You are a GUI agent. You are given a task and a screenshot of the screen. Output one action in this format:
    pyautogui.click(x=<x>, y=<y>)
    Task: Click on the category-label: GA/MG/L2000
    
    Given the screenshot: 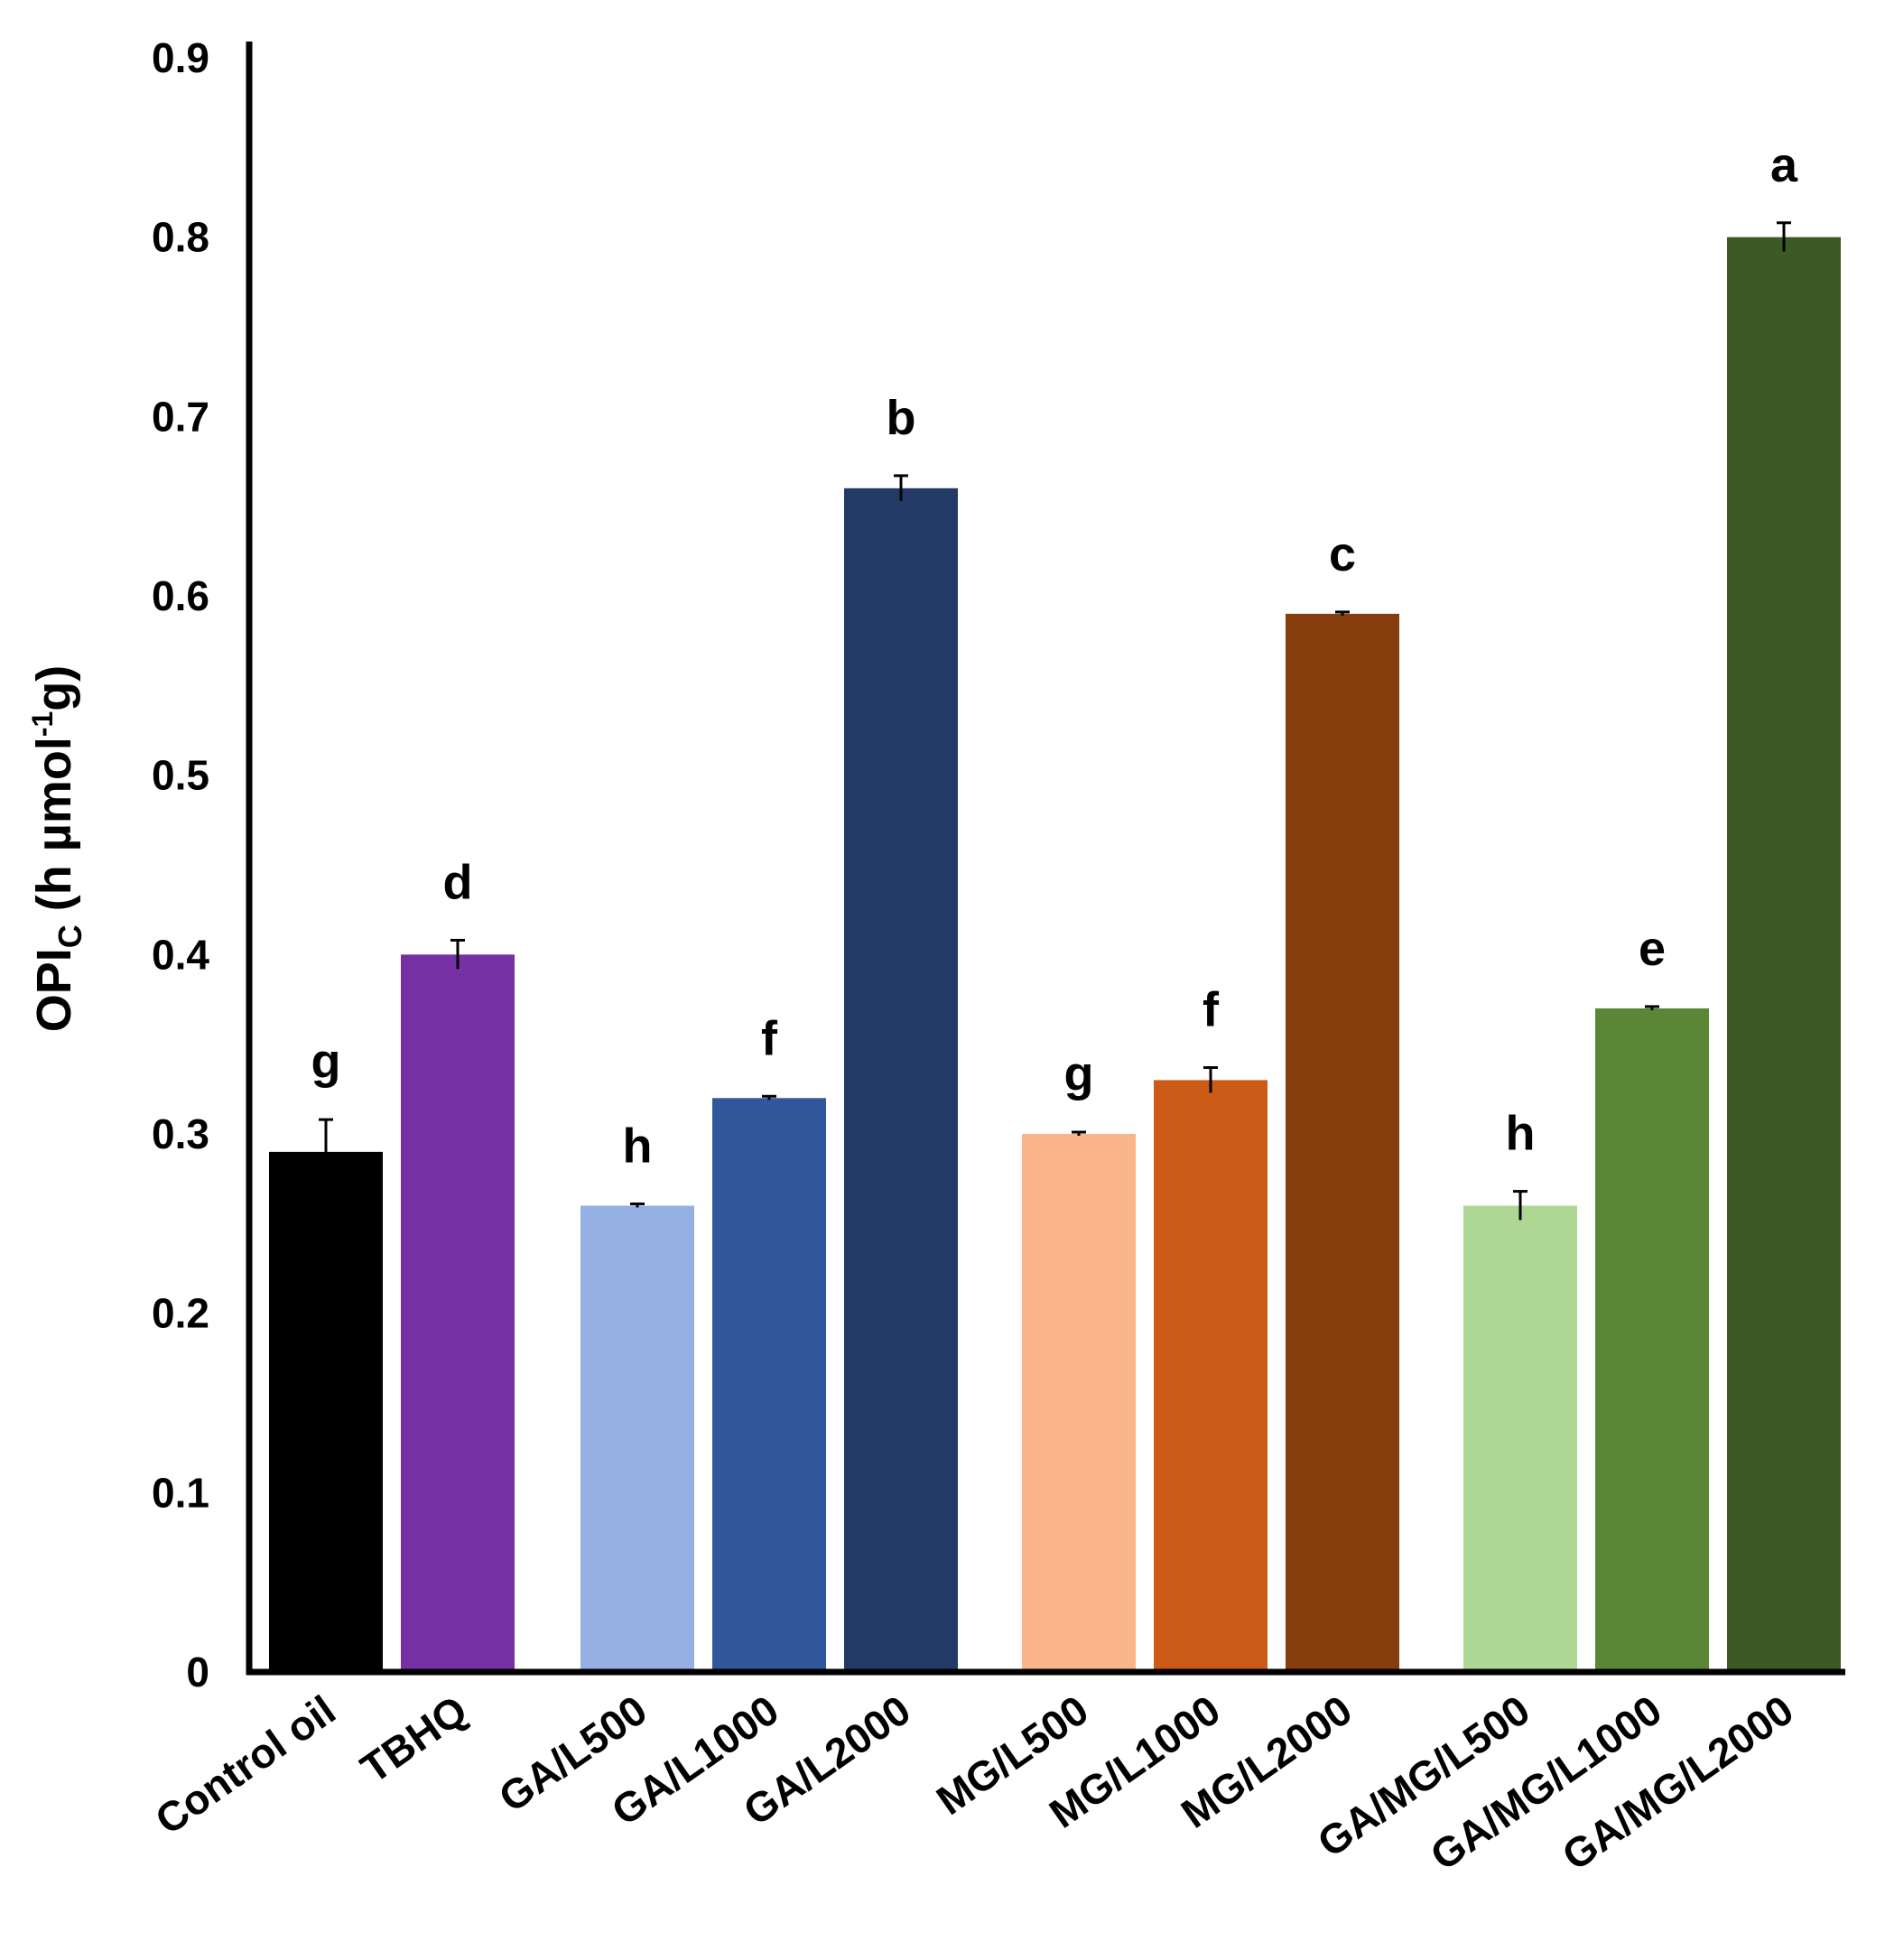 What is the action you would take?
    pyautogui.click(x=1678, y=1783)
    